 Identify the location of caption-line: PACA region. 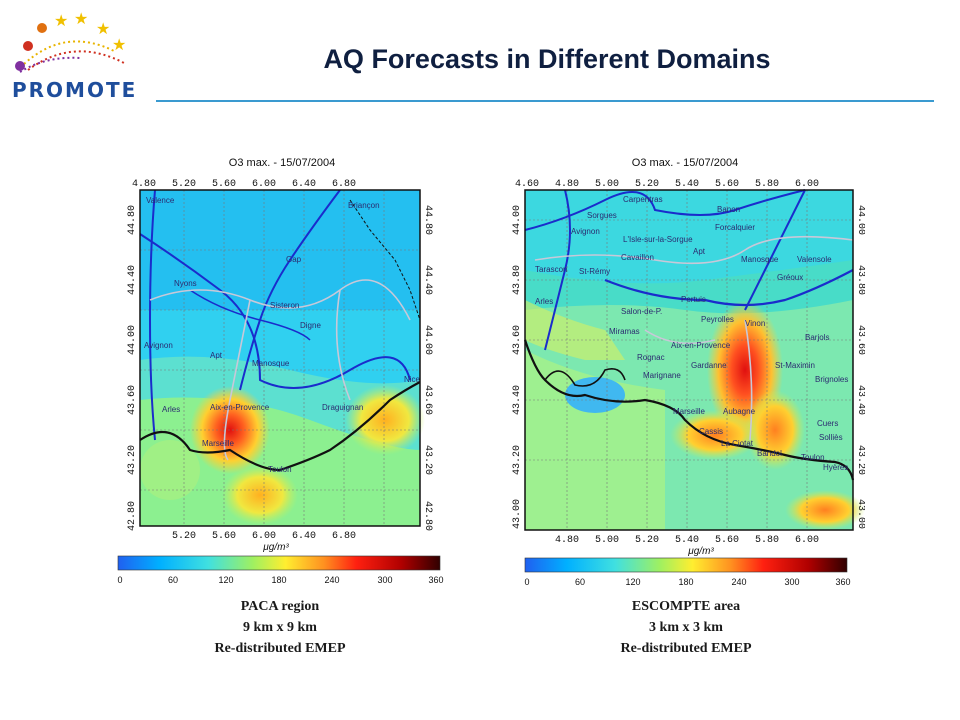
(280, 606).